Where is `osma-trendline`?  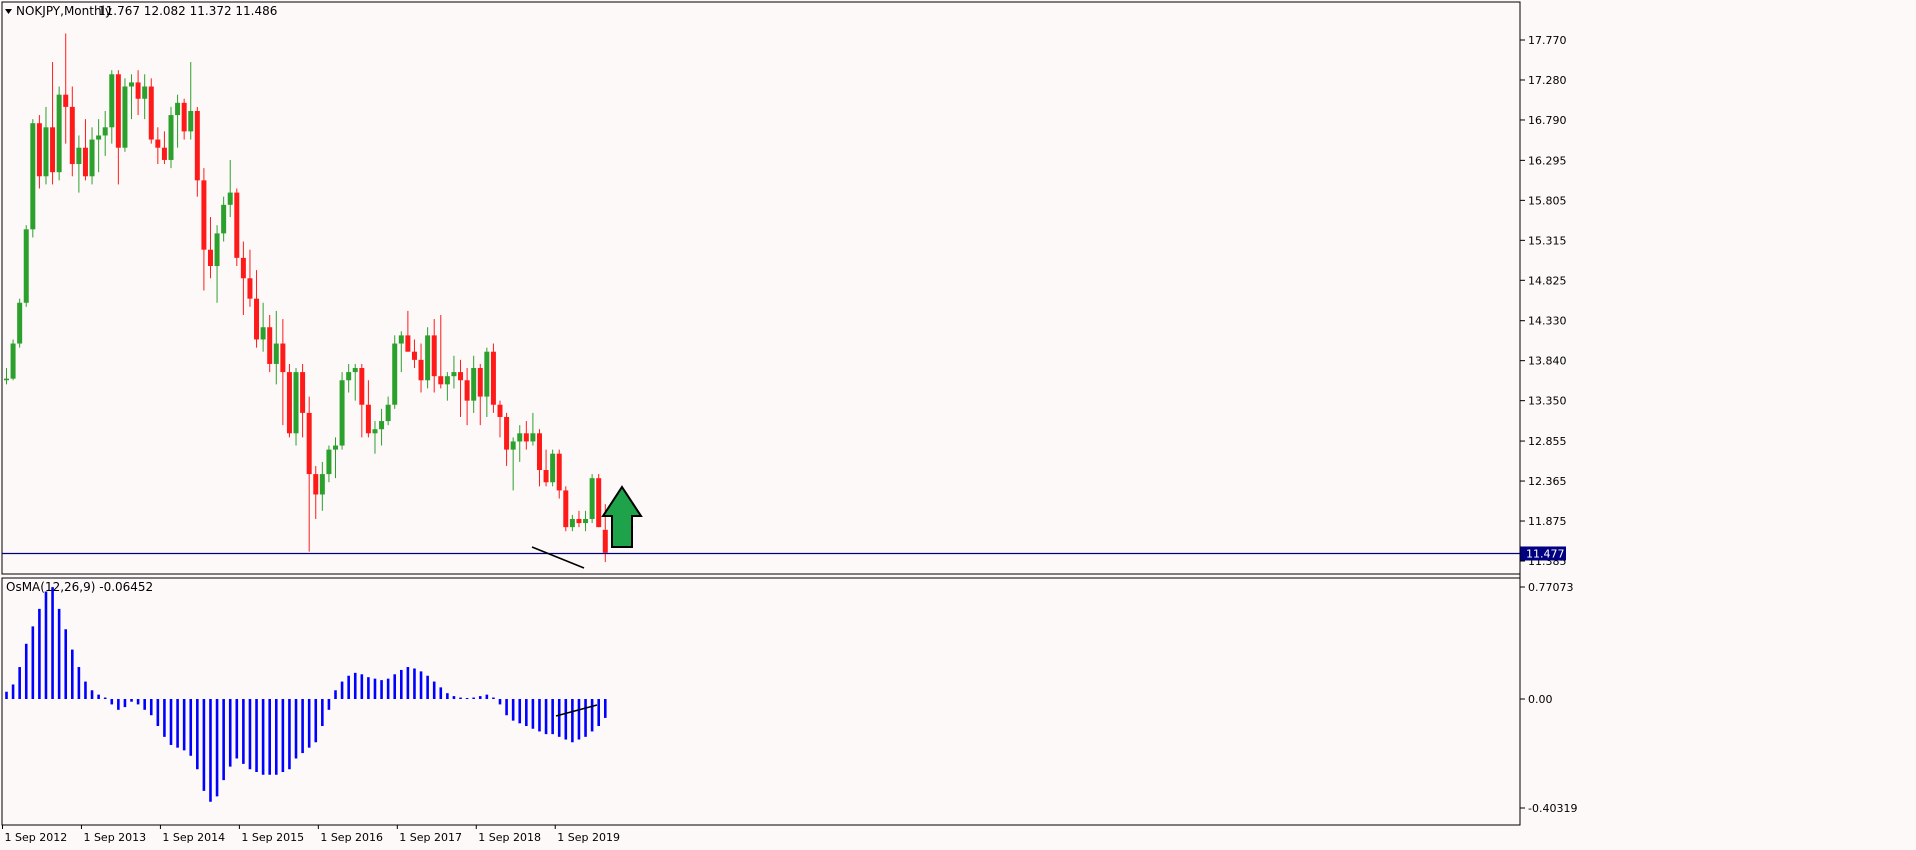
osma-trendline is located at coordinates (576, 710).